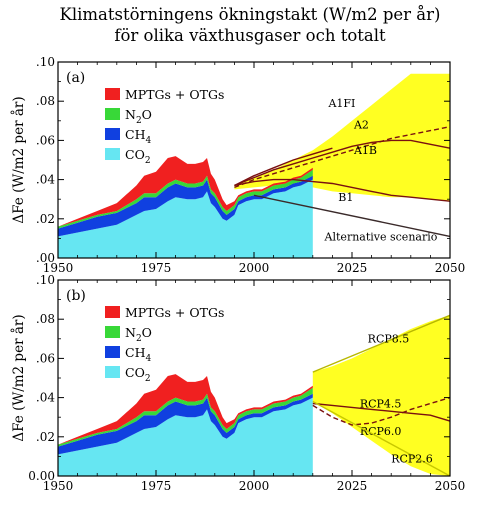  What do you see at coordinates (75, 78) in the screenshot?
I see `panel-label: (a)` at bounding box center [75, 78].